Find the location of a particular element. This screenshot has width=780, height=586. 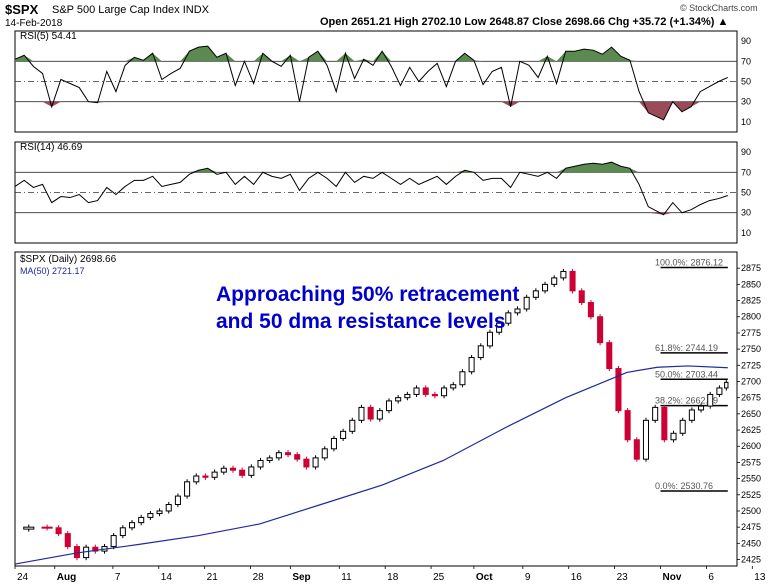

price-ytick-label: 2650 is located at coordinates (751, 414).